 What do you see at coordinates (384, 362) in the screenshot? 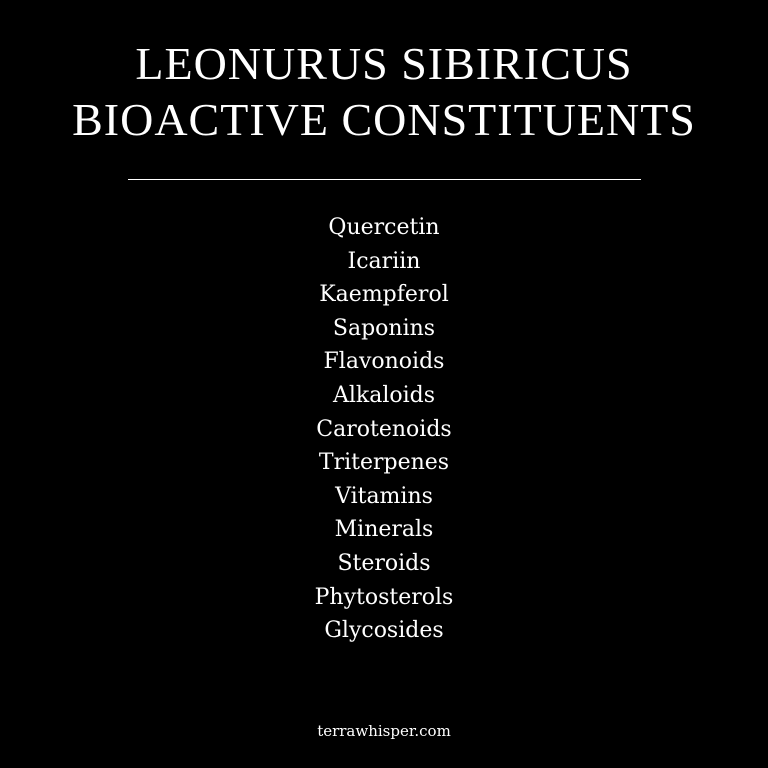
I see `list-item: Flavonoids` at bounding box center [384, 362].